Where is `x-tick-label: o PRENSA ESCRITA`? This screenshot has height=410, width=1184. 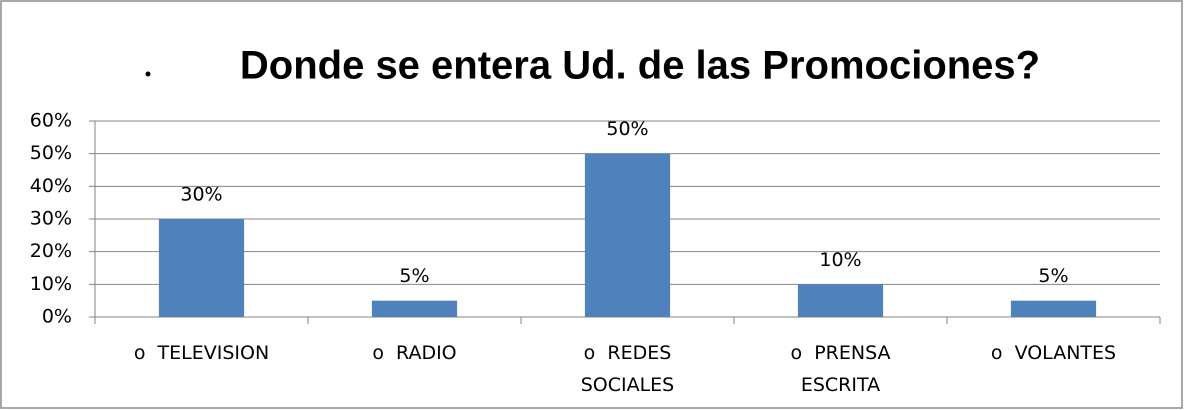
x-tick-label: o PRENSA ESCRITA is located at coordinates (843, 369).